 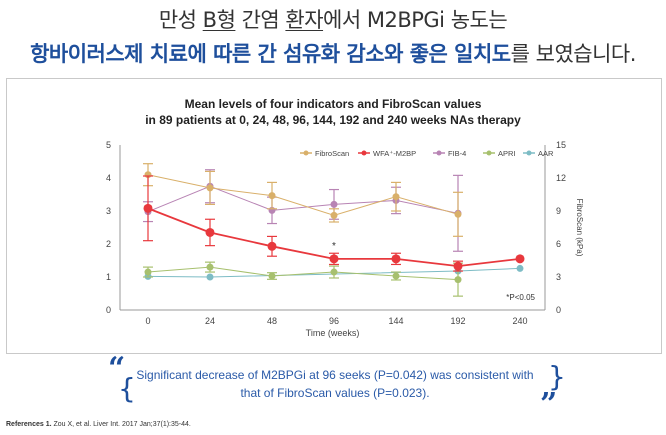 I want to click on x-tick-label: 48, so click(x=272, y=321).